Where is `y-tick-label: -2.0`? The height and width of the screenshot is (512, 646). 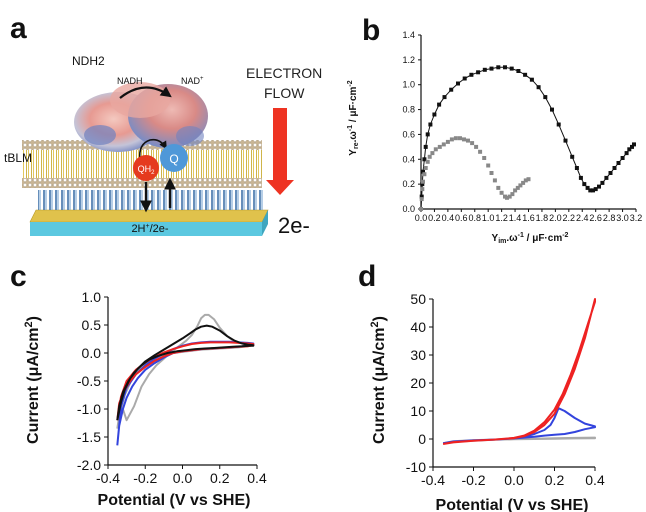 y-tick-label: -2.0 is located at coordinates (89, 465).